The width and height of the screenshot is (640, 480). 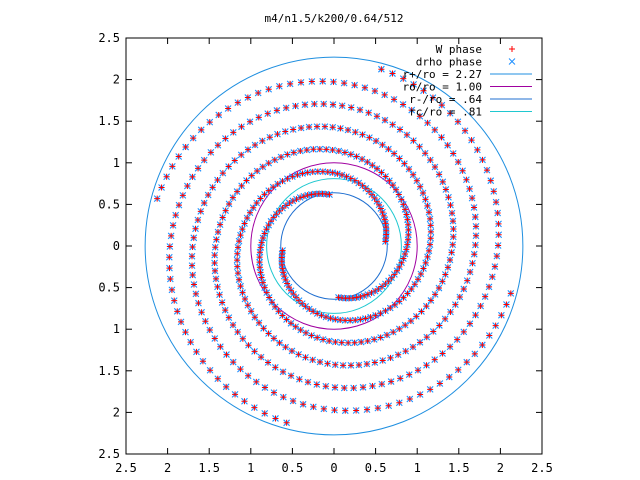 I want to click on x-tick-label: 2, so click(x=500, y=468).